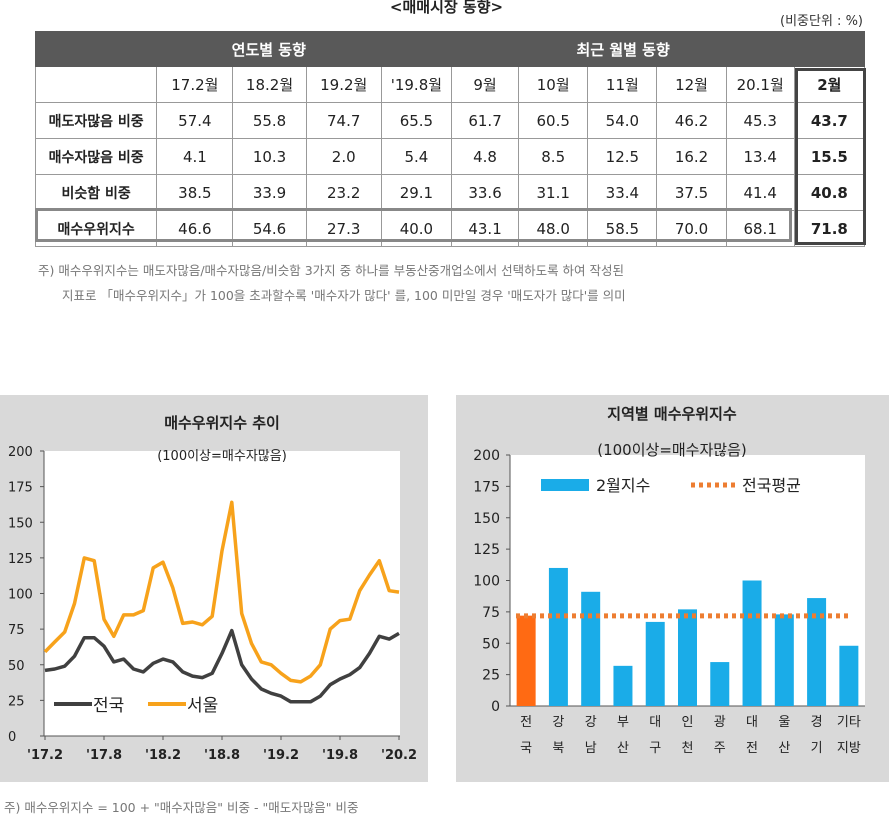 Image resolution: width=893 pixels, height=823 pixels. I want to click on legend-label: 전국평균, so click(771, 485).